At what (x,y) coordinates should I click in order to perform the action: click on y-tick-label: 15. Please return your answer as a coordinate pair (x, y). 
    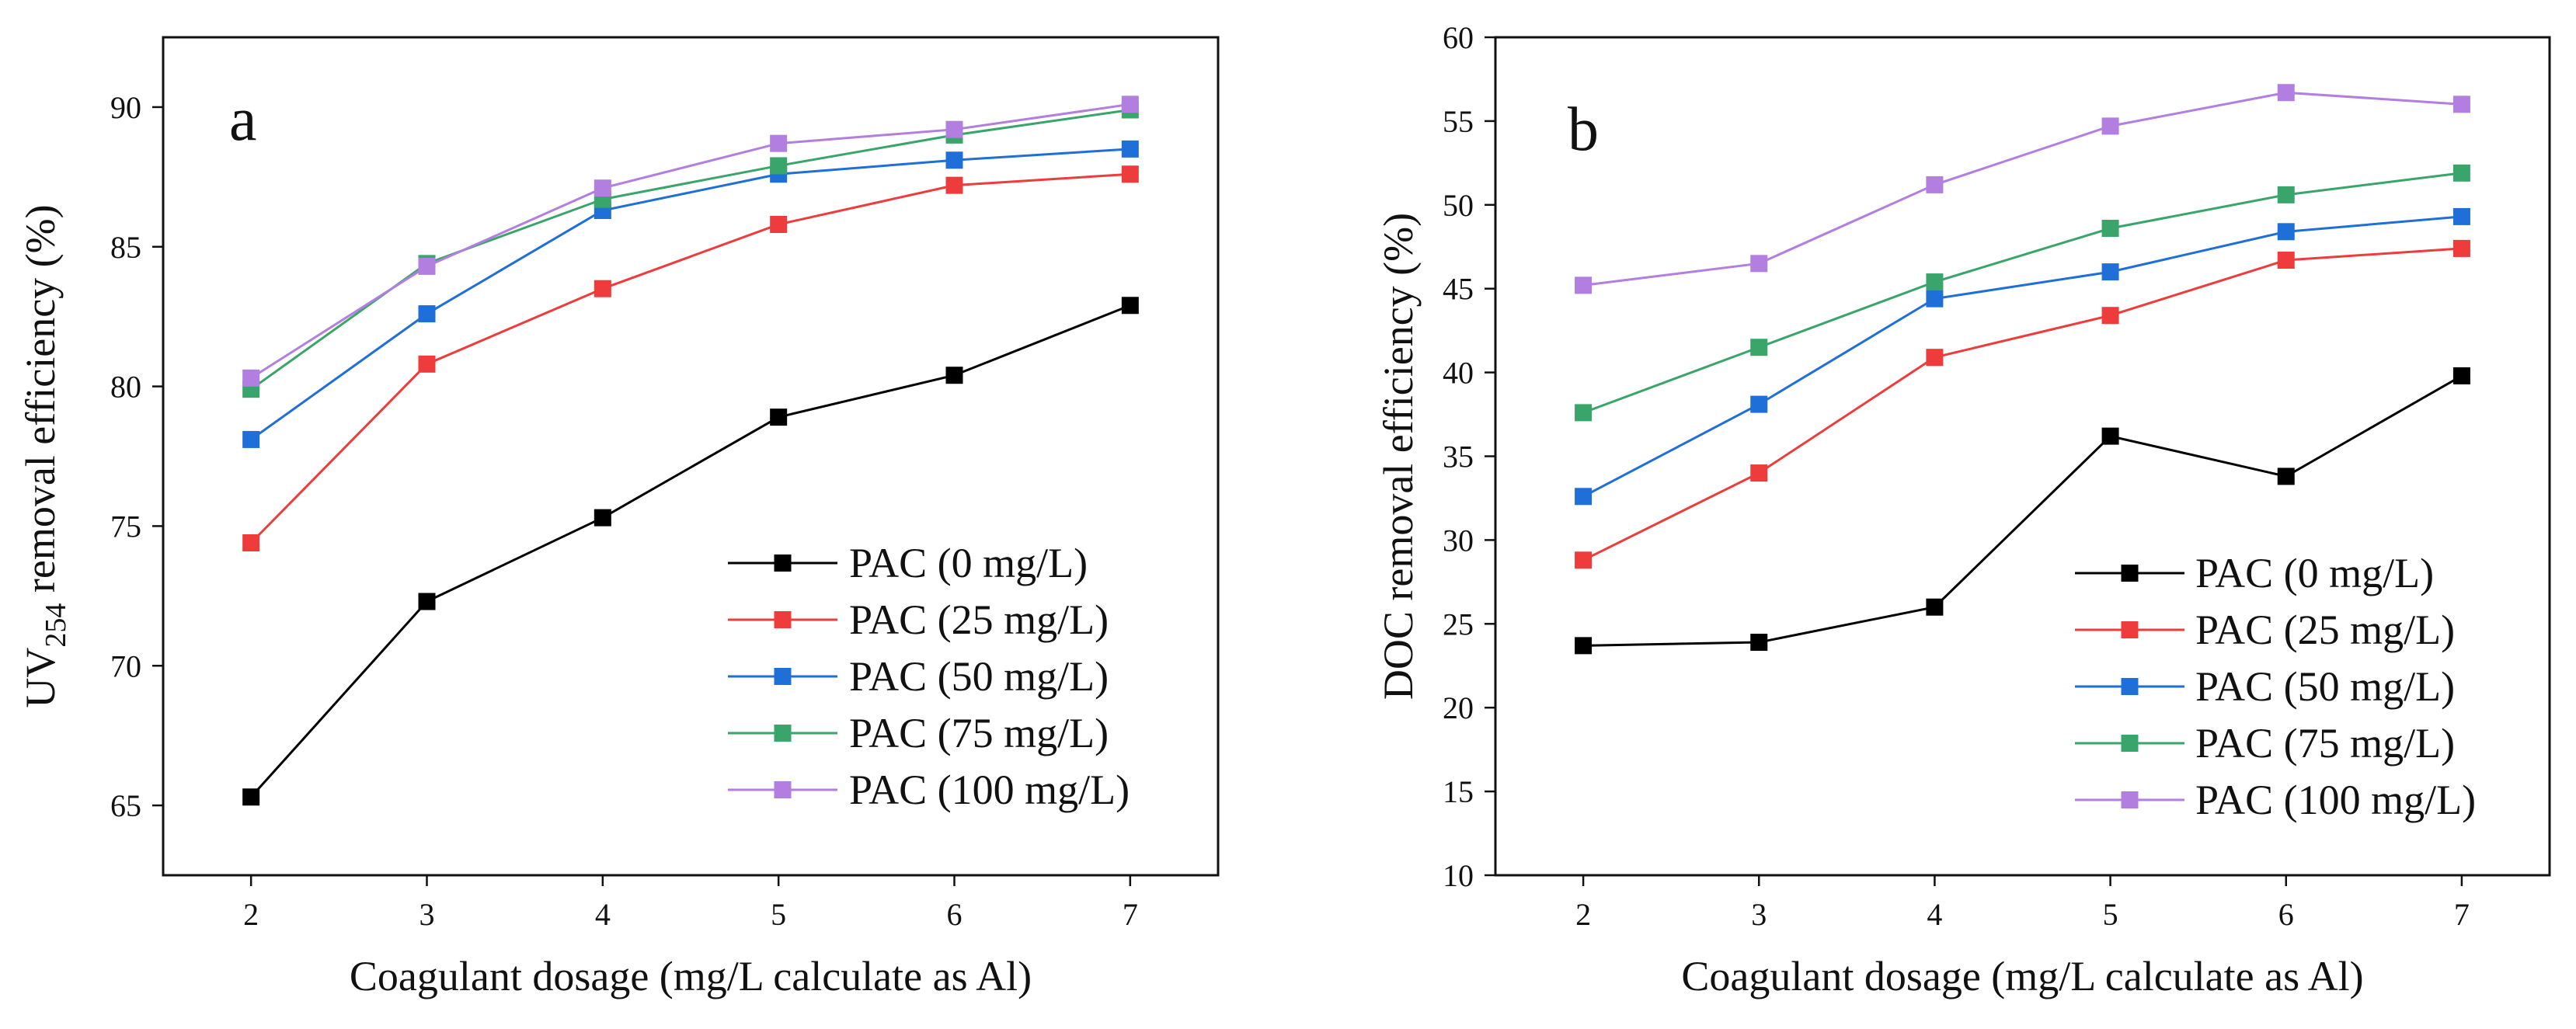
    Looking at the image, I should click on (1458, 791).